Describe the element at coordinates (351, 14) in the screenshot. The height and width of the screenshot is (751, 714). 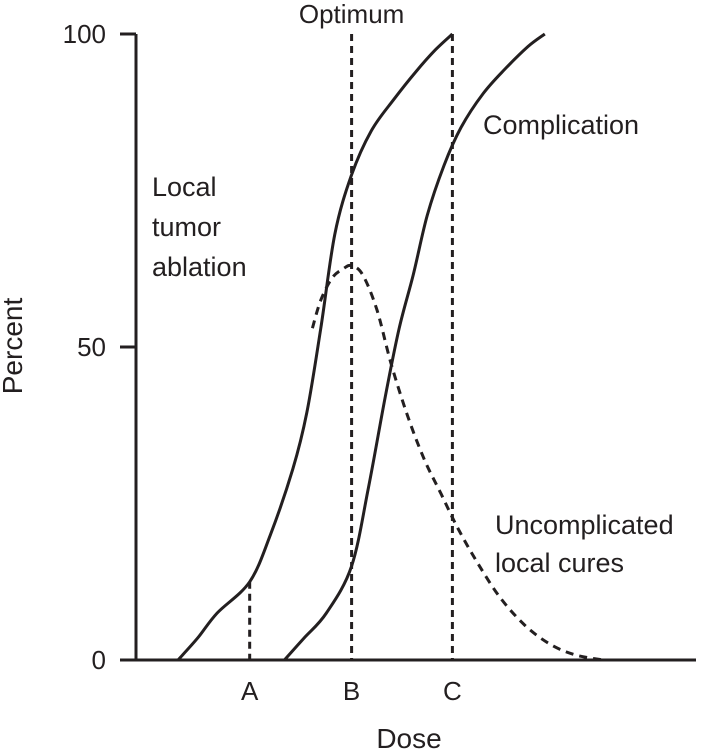
I see `optimum-label: Optimum` at that location.